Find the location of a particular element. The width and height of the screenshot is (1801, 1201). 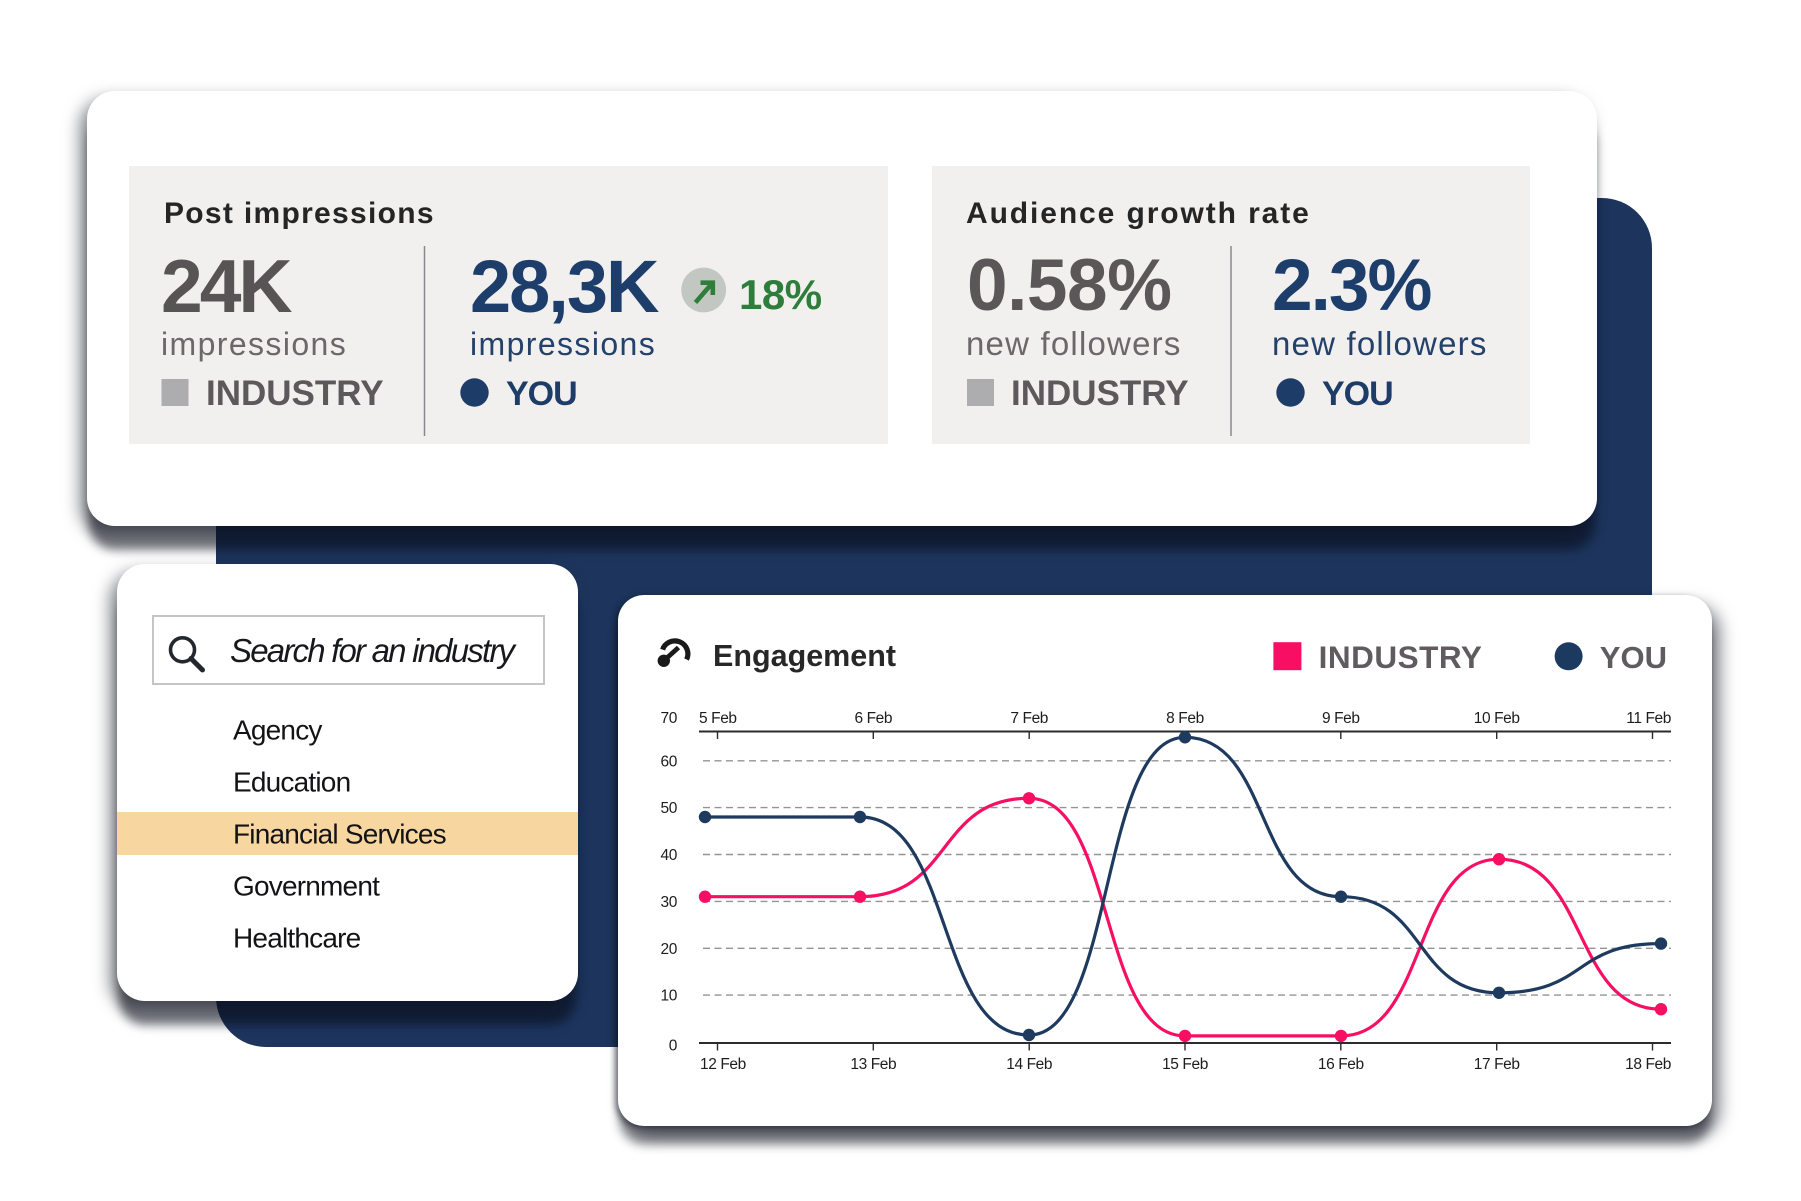

svg-text: 14 Feb is located at coordinates (1029, 1064).